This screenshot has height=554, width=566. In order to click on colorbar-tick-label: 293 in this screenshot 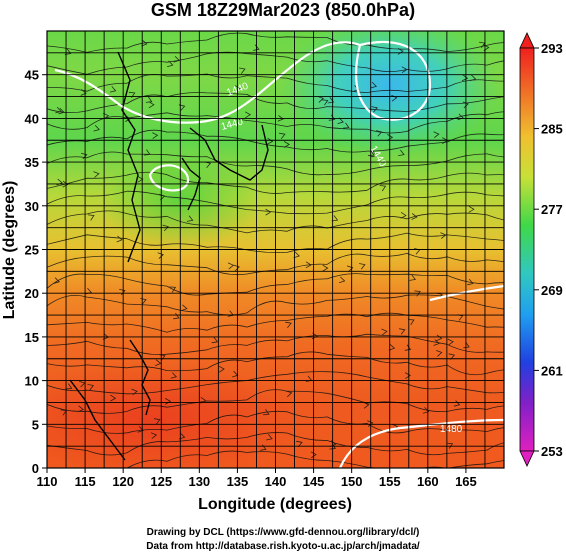, I will do `click(552, 48)`.